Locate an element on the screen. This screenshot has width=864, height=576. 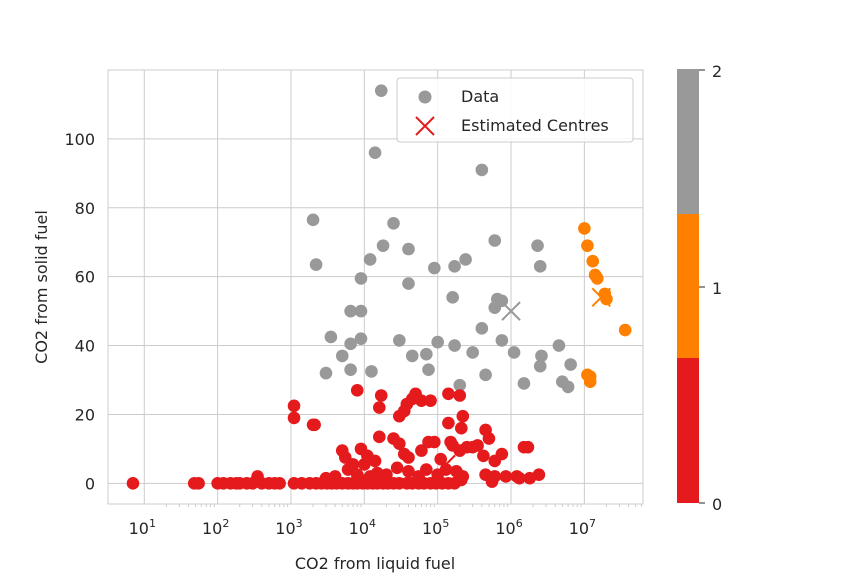
legend-label-centres: Estimated Centres is located at coordinates (535, 125).